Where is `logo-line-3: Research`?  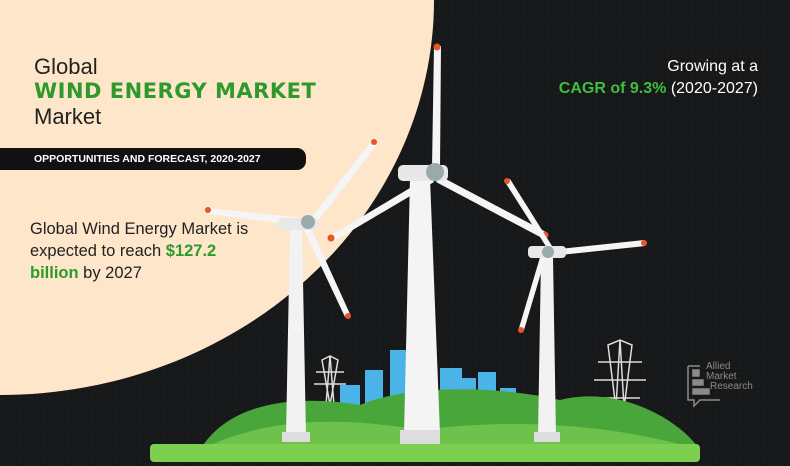 logo-line-3: Research is located at coordinates (731, 386).